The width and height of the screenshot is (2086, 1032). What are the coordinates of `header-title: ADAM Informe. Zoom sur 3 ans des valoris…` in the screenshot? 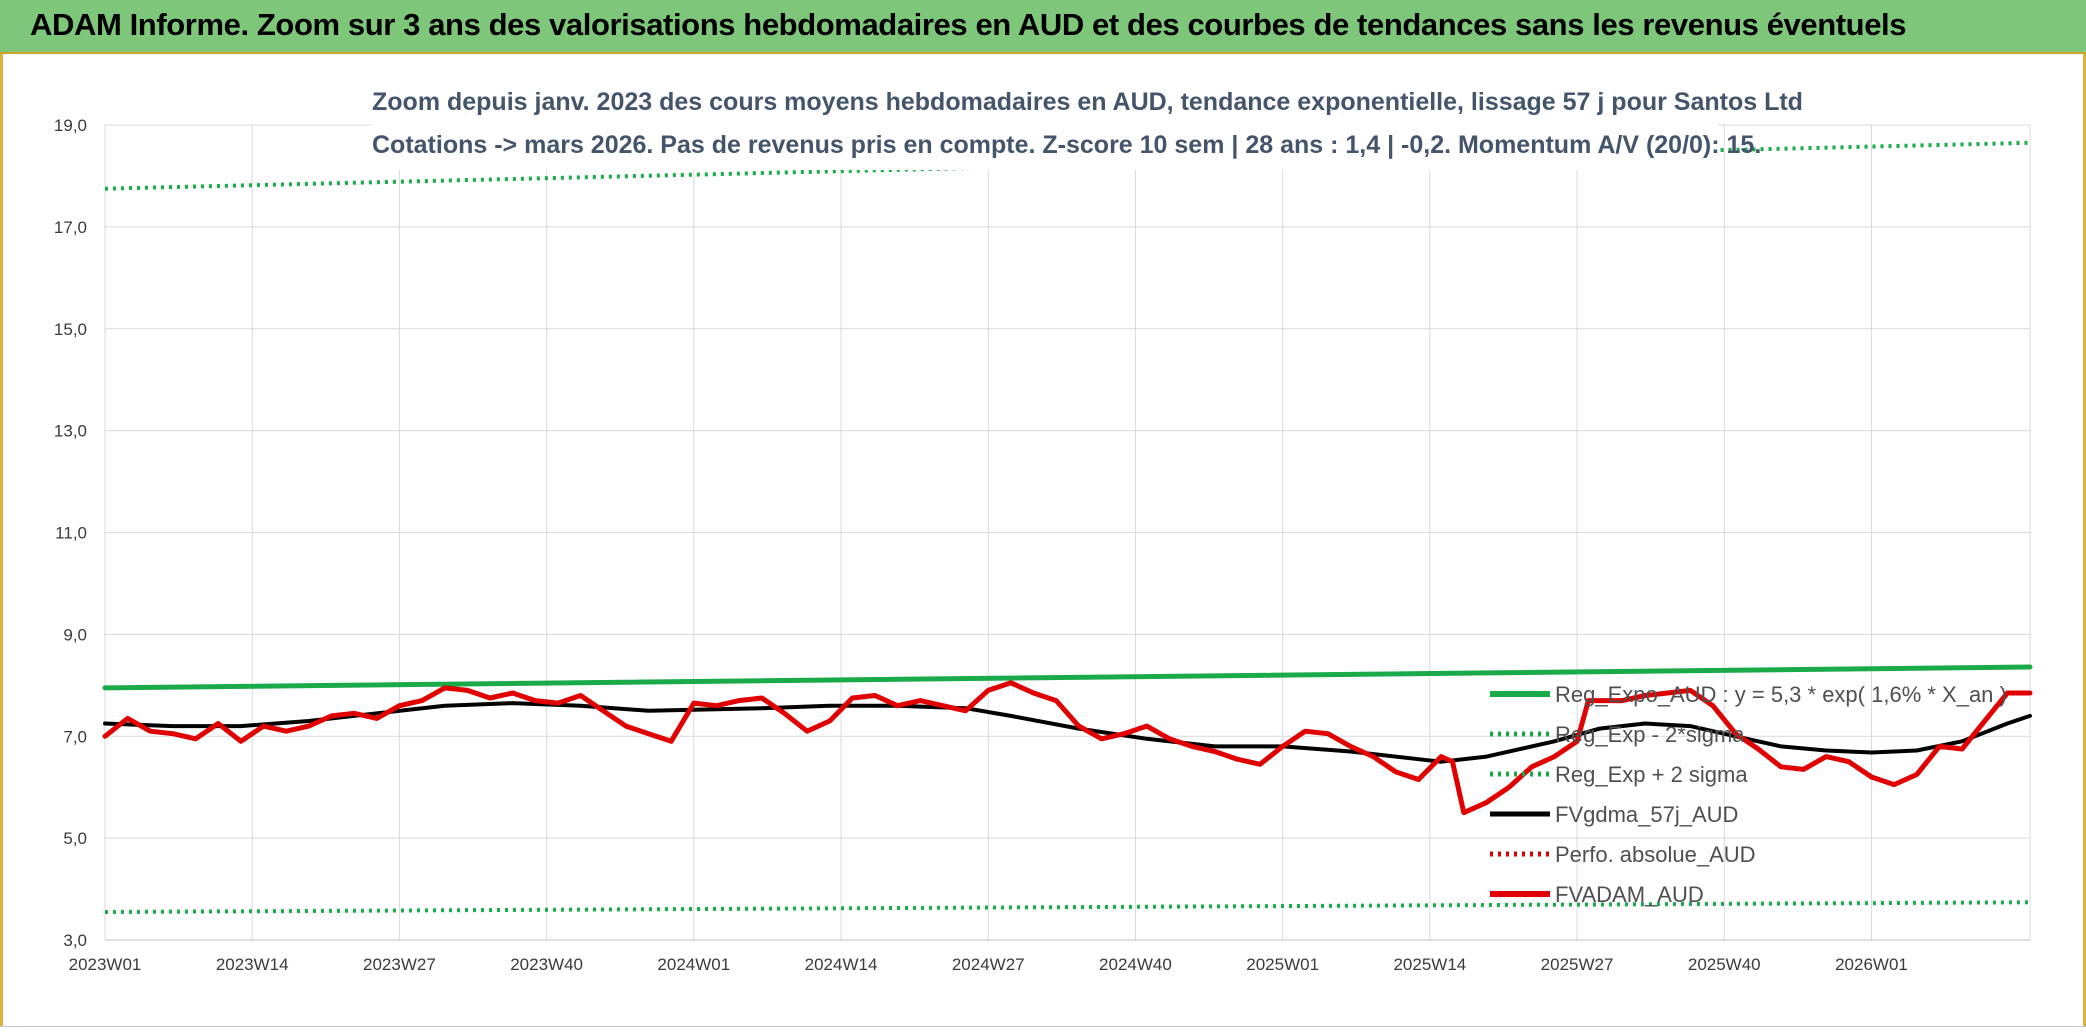 It's located at (968, 24).